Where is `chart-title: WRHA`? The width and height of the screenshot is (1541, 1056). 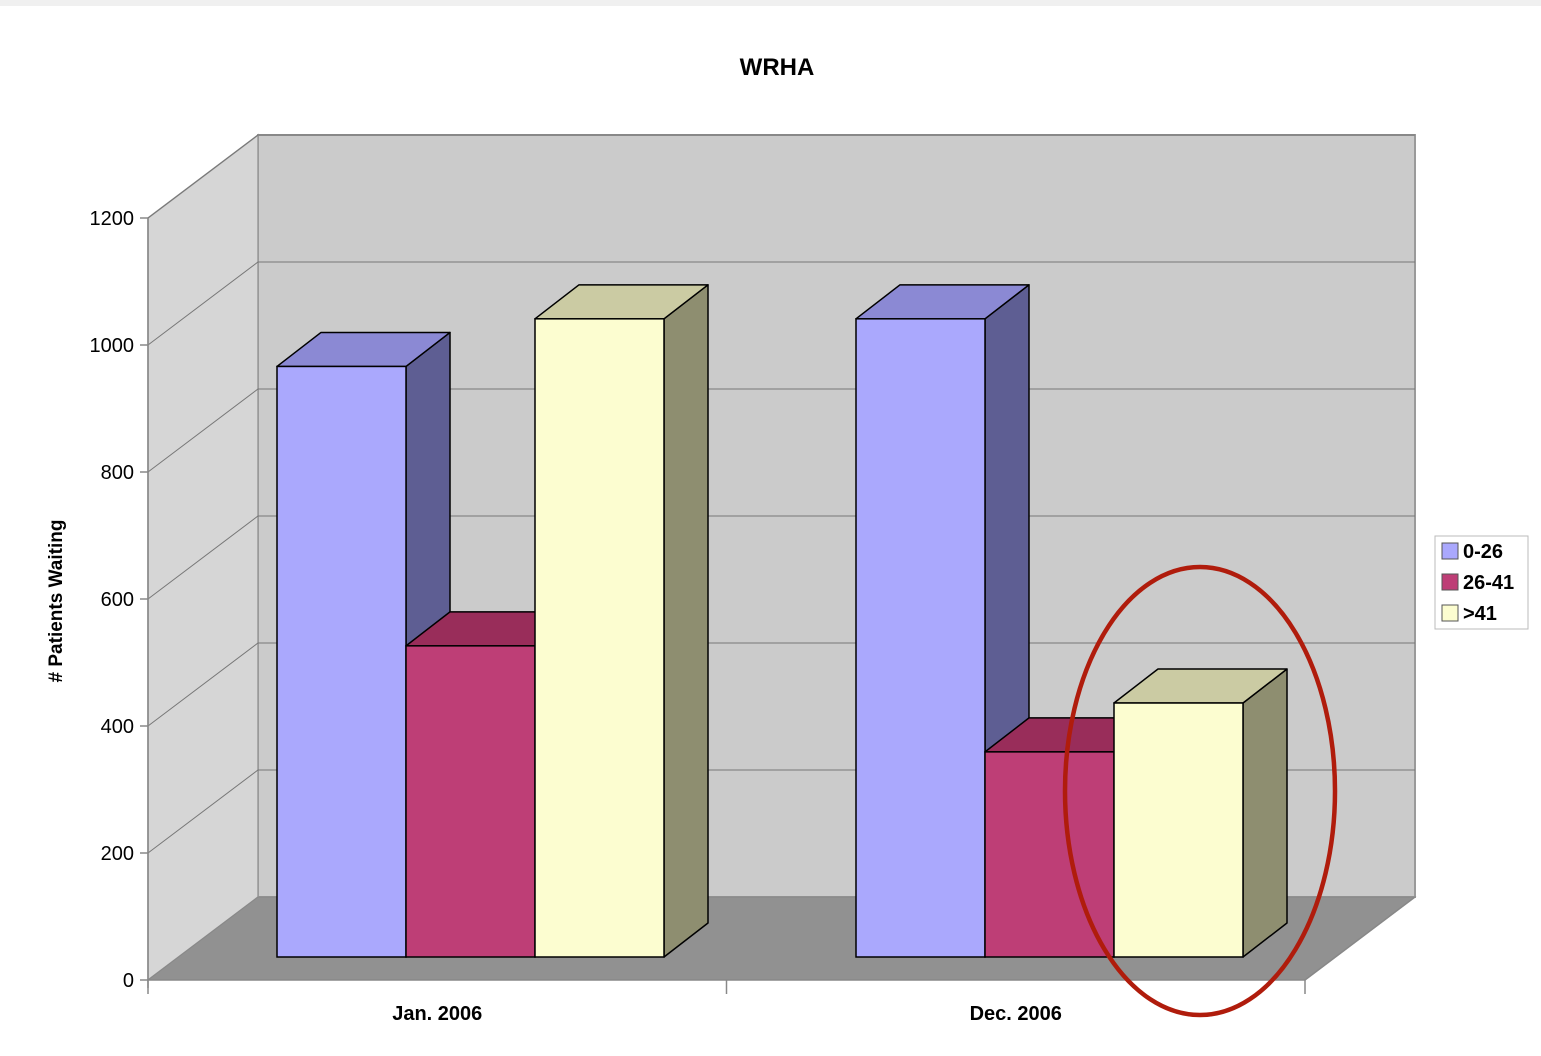
chart-title: WRHA is located at coordinates (777, 67).